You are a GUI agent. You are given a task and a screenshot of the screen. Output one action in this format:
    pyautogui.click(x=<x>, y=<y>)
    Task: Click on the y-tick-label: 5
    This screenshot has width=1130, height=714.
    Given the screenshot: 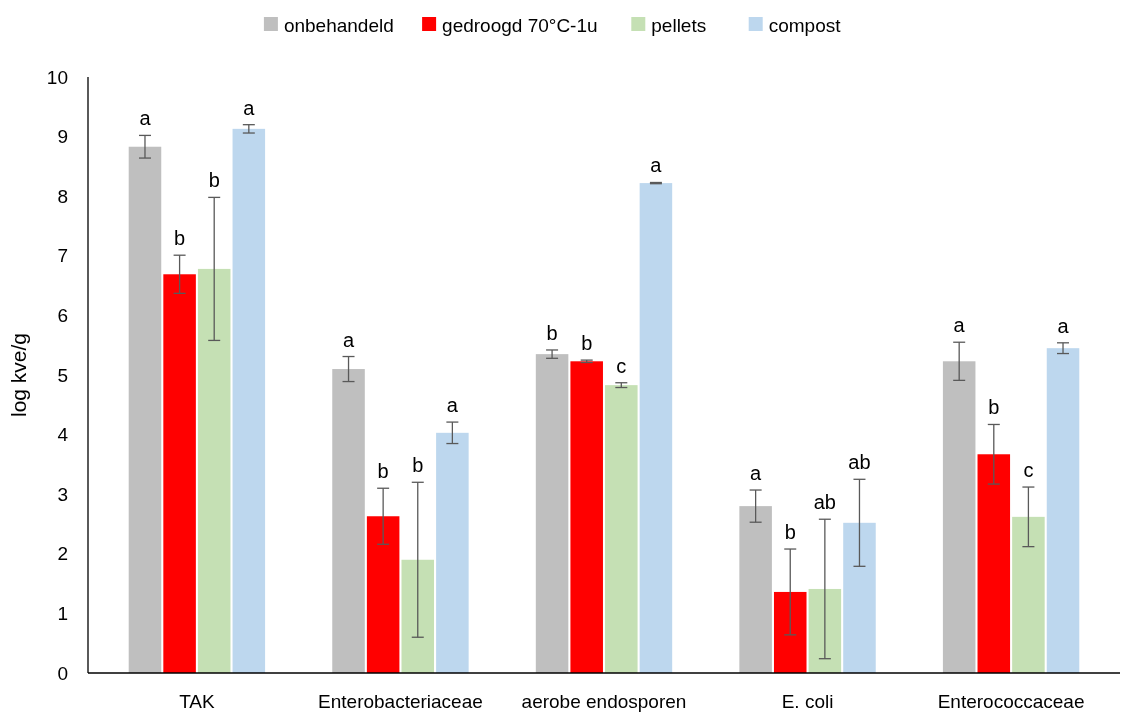 What is the action you would take?
    pyautogui.click(x=62, y=375)
    